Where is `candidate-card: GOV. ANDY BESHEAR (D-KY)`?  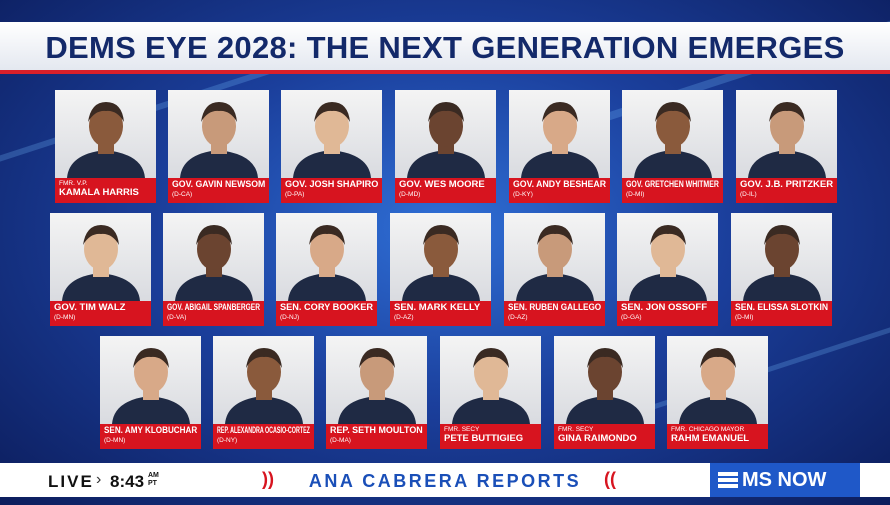
candidate-card: GOV. ANDY BESHEAR (D-KY) is located at coordinates (559, 146).